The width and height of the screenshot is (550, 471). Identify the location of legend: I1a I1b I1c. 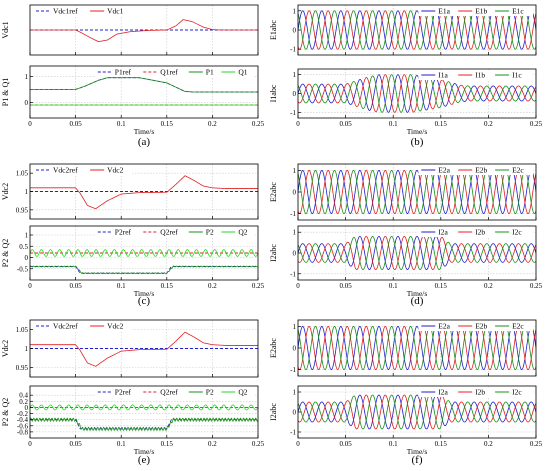
(475, 75).